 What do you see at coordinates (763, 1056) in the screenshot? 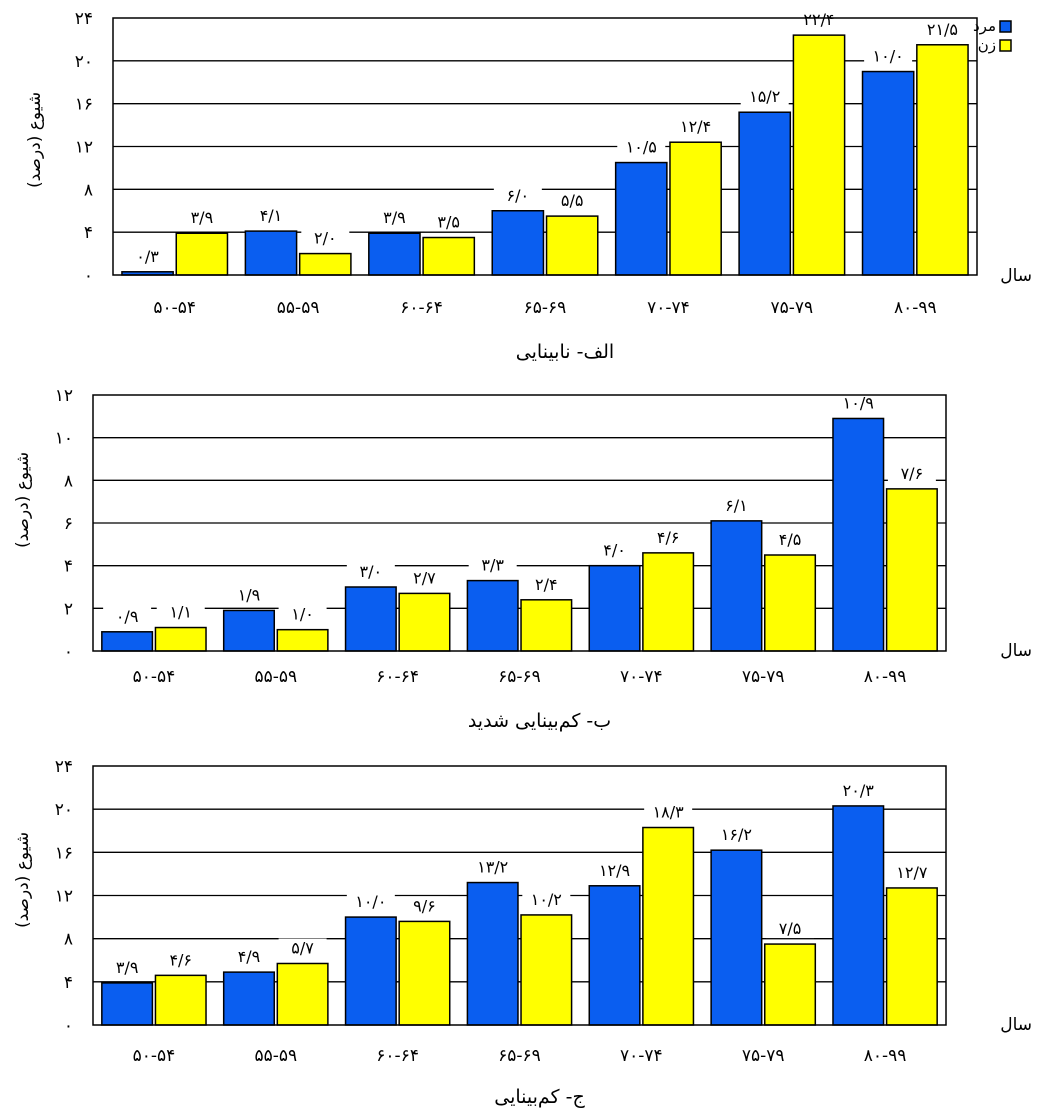
I see `x-category-label: ۷۵-۷۹` at bounding box center [763, 1056].